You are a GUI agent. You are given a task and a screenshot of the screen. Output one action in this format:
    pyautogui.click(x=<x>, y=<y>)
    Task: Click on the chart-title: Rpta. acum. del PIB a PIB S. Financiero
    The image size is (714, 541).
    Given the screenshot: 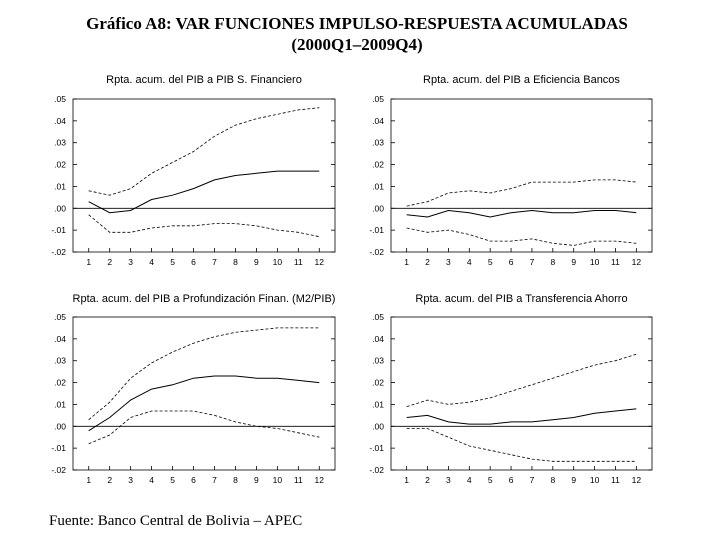 What is the action you would take?
    pyautogui.click(x=204, y=80)
    